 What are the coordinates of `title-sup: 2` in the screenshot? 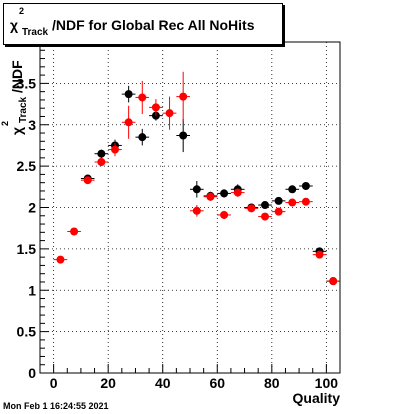 It's located at (22, 11).